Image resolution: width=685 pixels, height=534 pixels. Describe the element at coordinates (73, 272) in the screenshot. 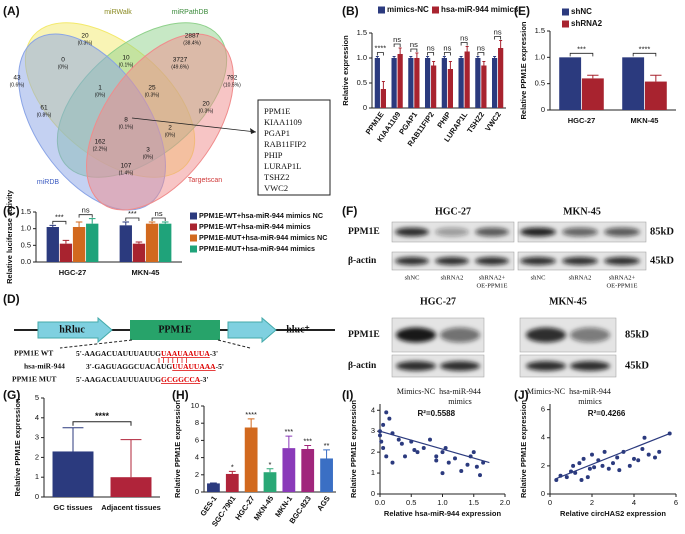

I see `x-tick-label: HGC-27` at that location.